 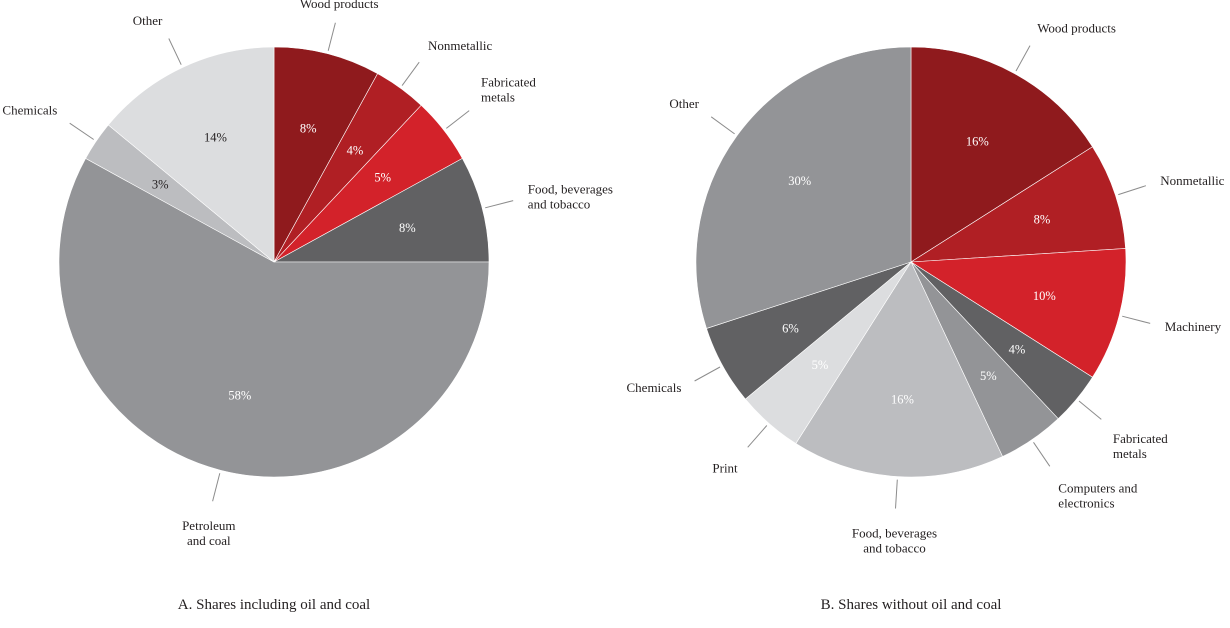 What do you see at coordinates (725, 468) in the screenshot?
I see `category-label-print: Print` at bounding box center [725, 468].